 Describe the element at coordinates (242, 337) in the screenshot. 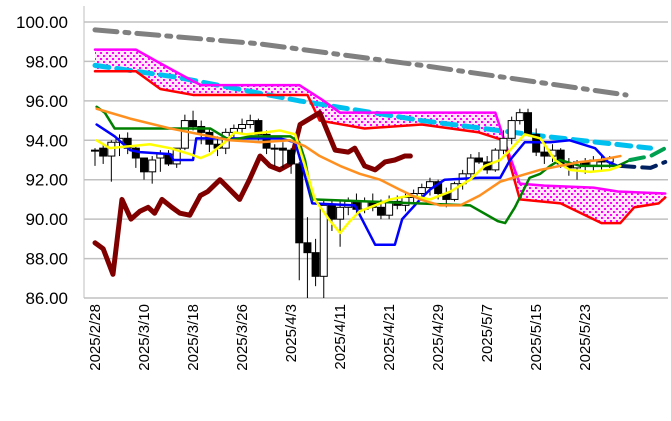

I see `x-tick-label: 2025/3/26` at that location.